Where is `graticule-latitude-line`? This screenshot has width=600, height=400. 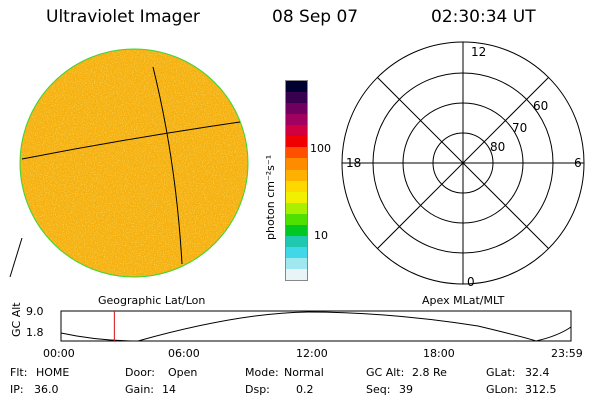
graticule-latitude-line is located at coordinates (131, 140).